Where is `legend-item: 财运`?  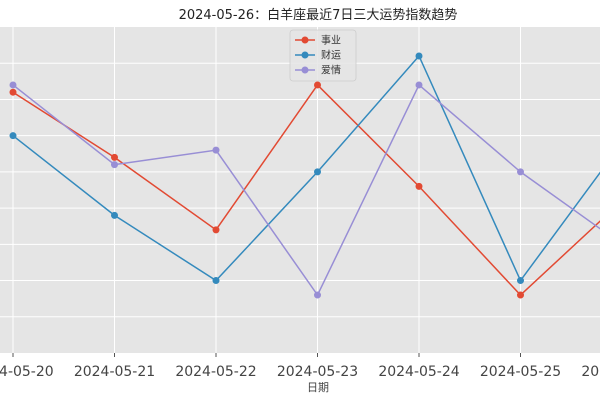 legend-item: 财运 is located at coordinates (318, 55).